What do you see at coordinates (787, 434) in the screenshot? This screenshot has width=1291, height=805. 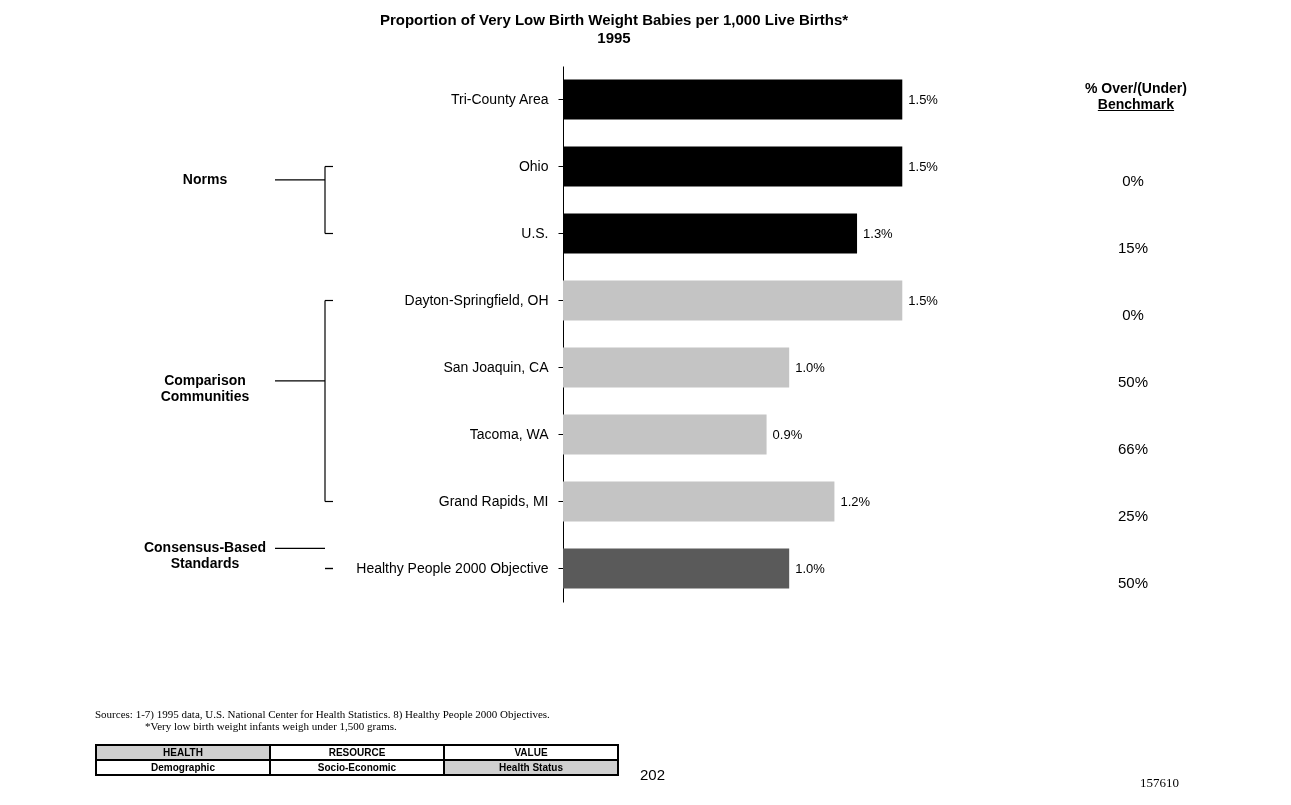 I see `data-label: 0.9%` at bounding box center [787, 434].